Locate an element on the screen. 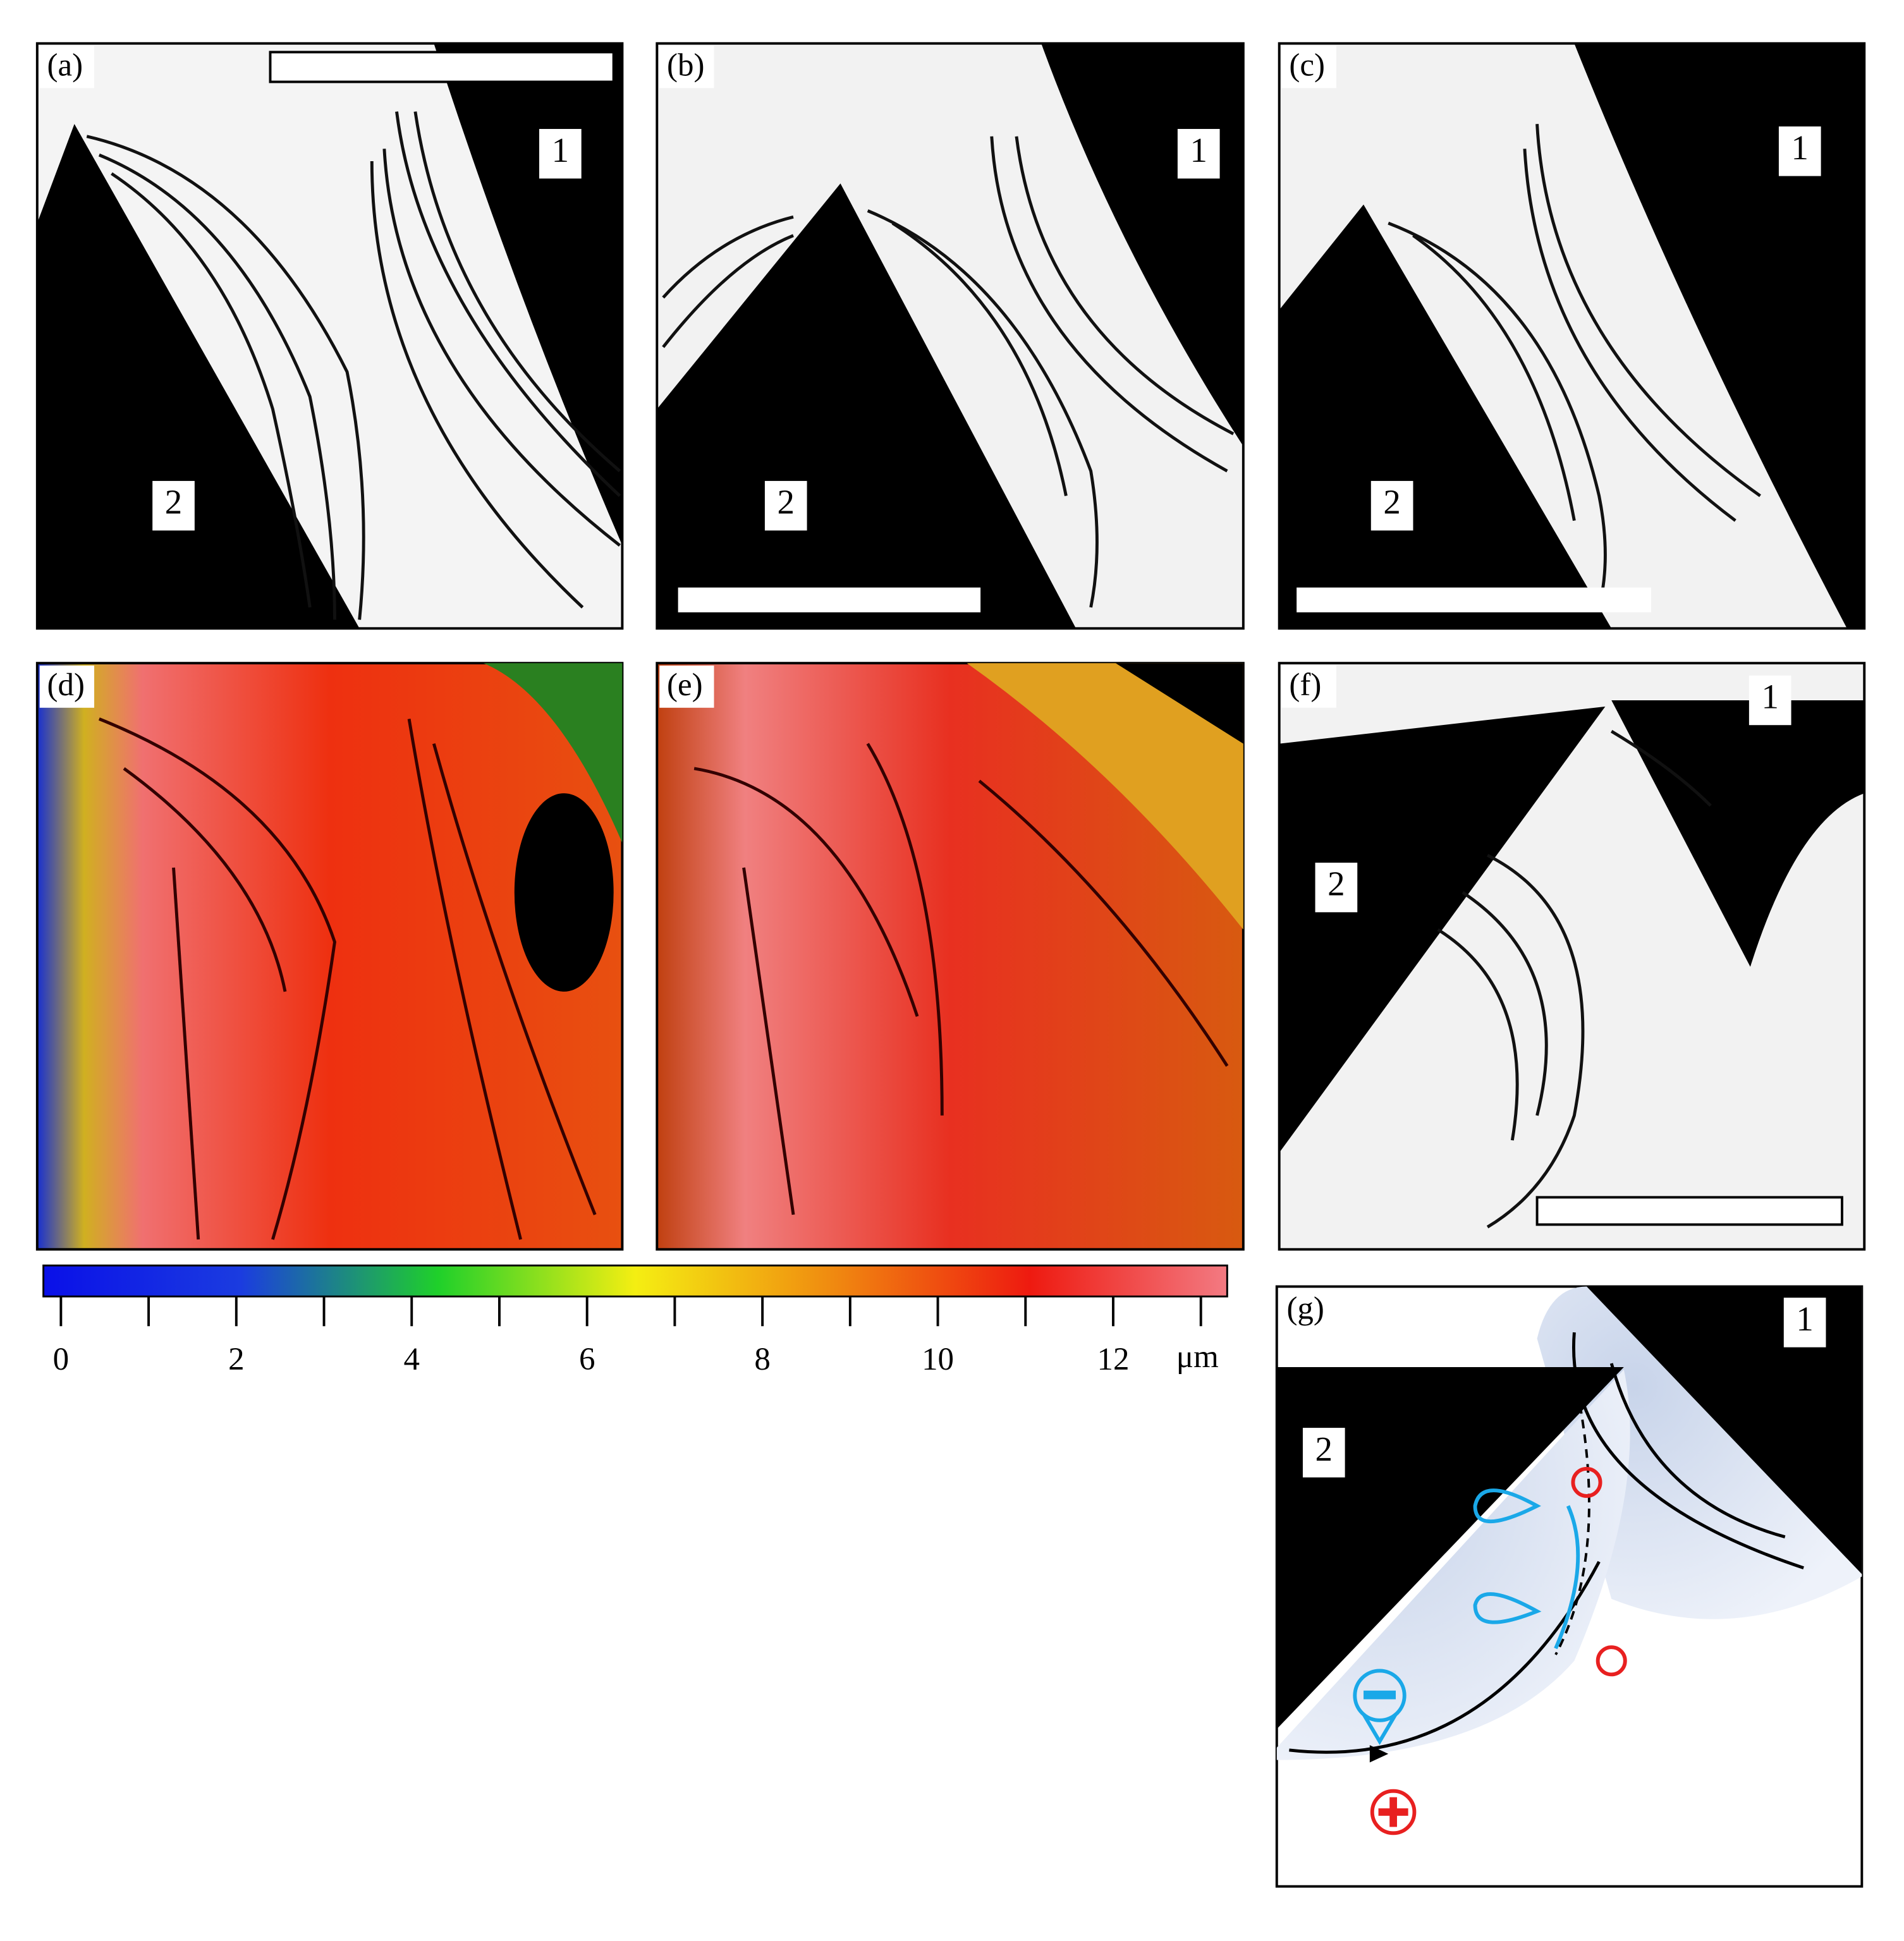 This screenshot has width=1904, height=1941. panel-b is located at coordinates (950, 336).